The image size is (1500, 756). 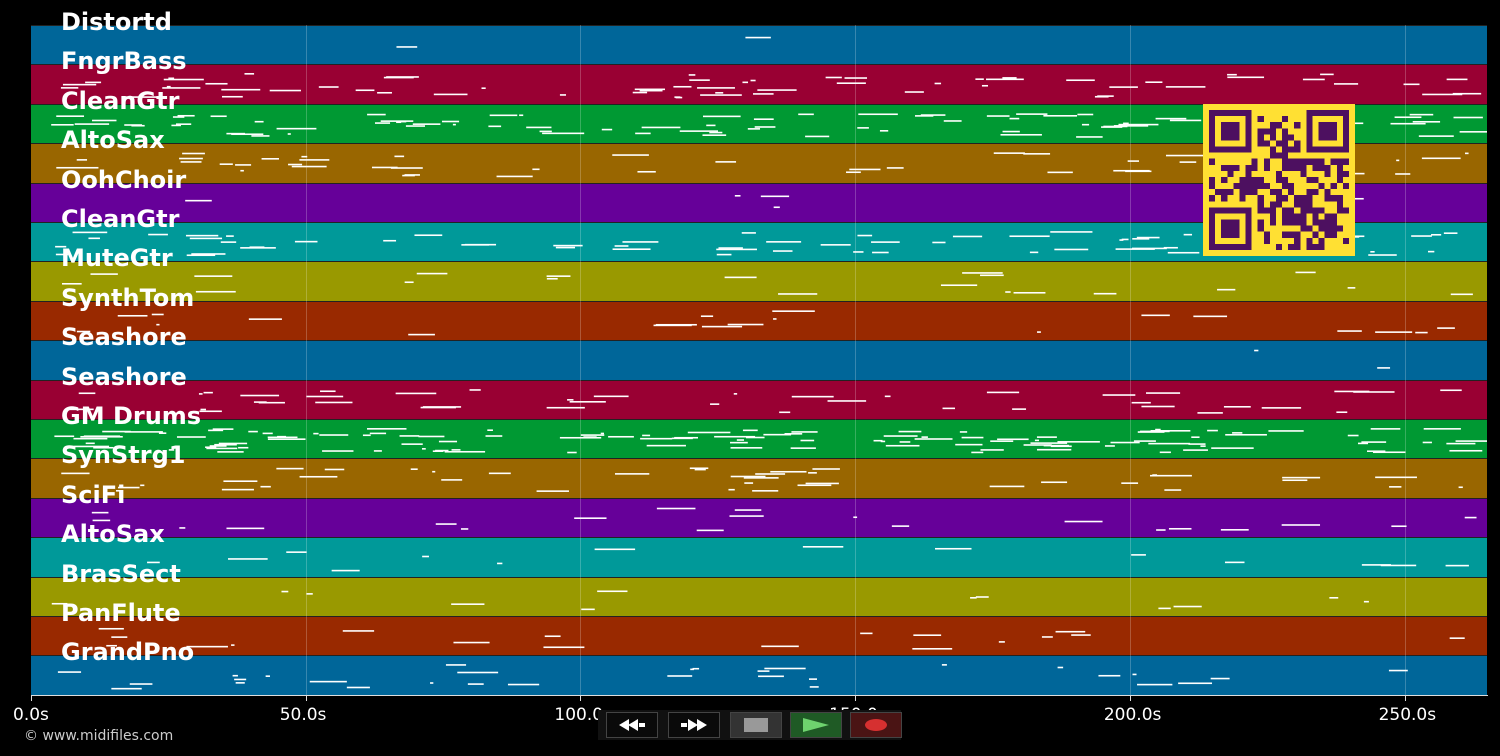 I want to click on fast-forward-button, so click(x=694, y=725).